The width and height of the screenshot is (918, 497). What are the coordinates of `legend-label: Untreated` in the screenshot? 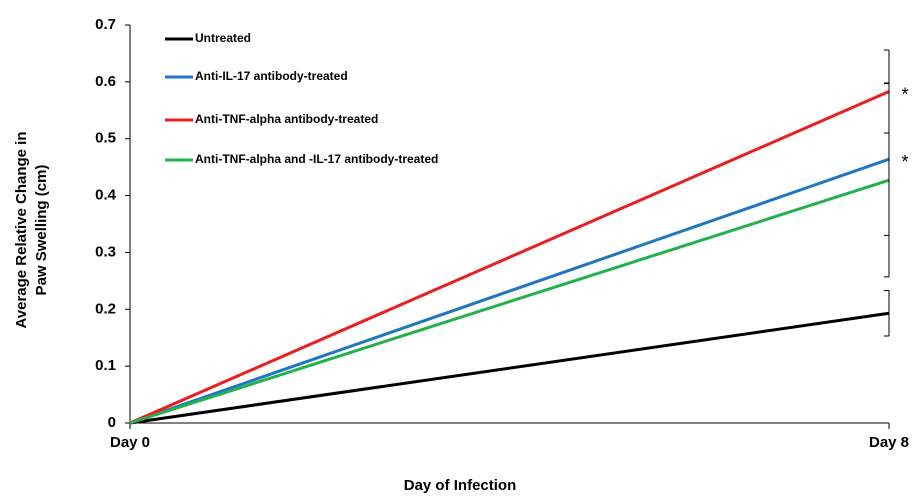 It's located at (223, 38).